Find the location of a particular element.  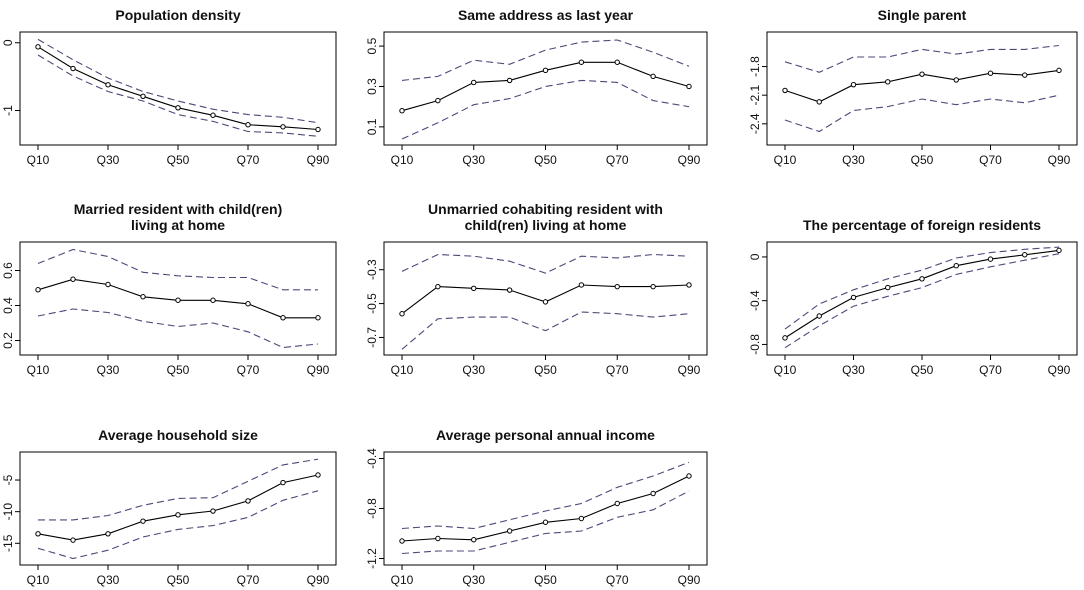

y-tick-label: -0.4 is located at coordinates (755, 300).